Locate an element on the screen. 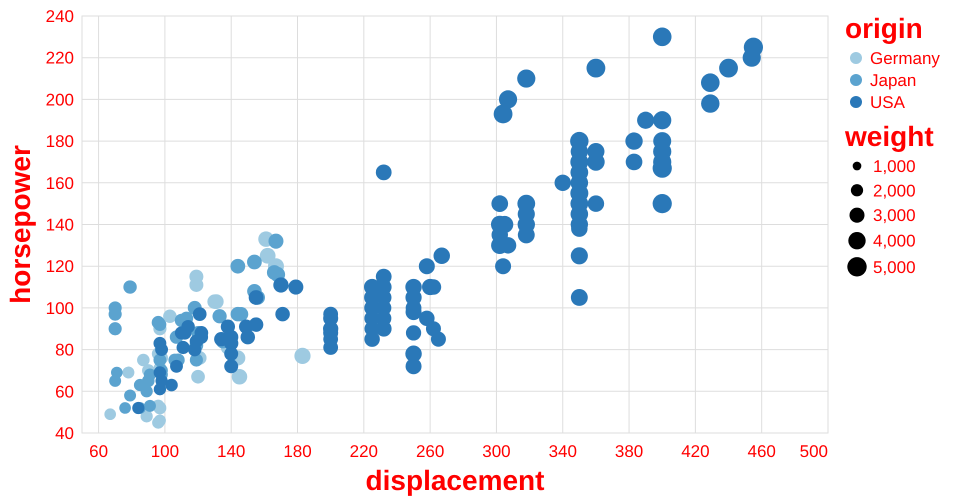 The image size is (960, 500). legend-title: origin is located at coordinates (884, 28).